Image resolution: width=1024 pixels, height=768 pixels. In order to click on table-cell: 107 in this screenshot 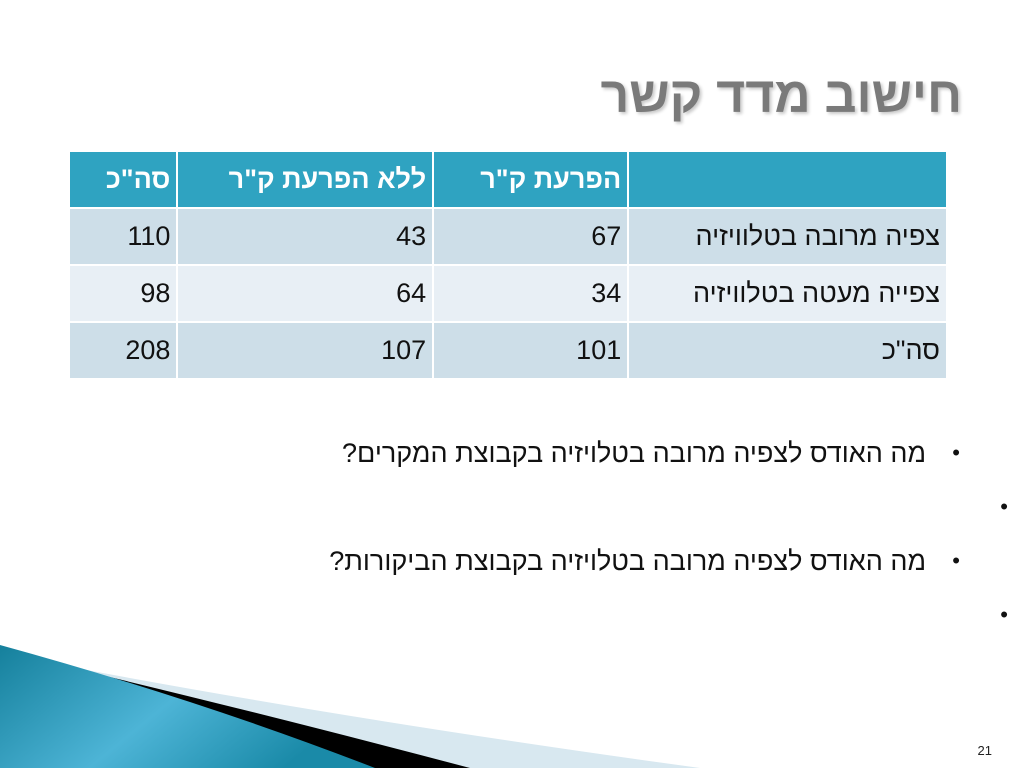, I will do `click(305, 350)`.